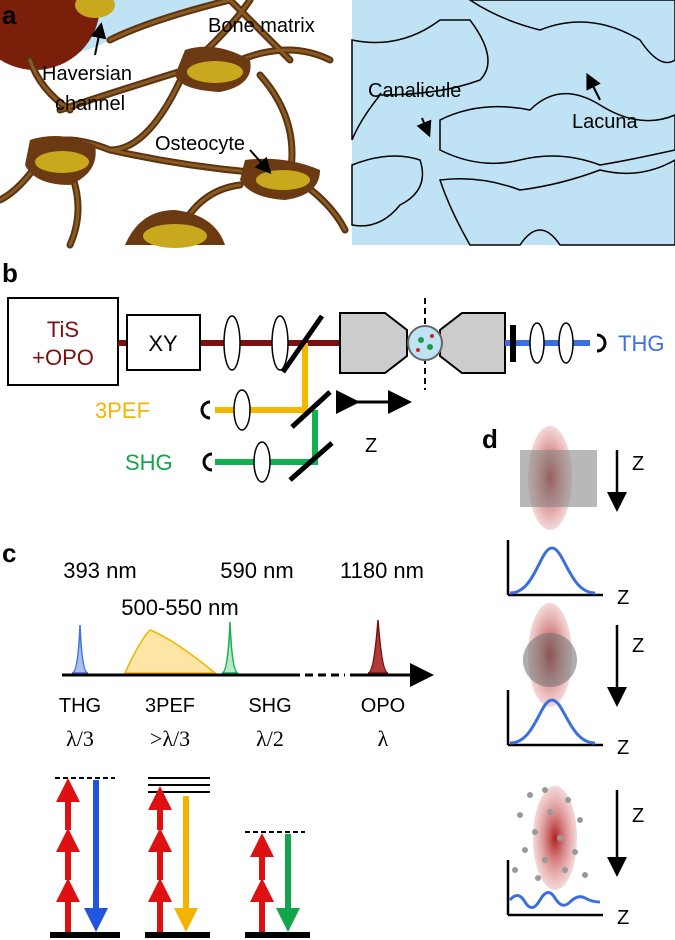  I want to click on panel-a-left, so click(174, 124).